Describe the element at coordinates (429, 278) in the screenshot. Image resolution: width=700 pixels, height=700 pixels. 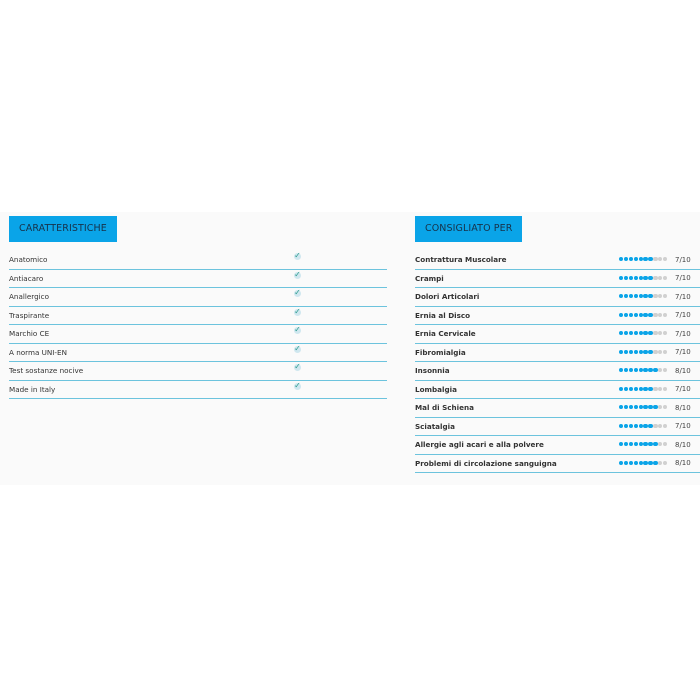
I see `condition-label: Crampi` at that location.